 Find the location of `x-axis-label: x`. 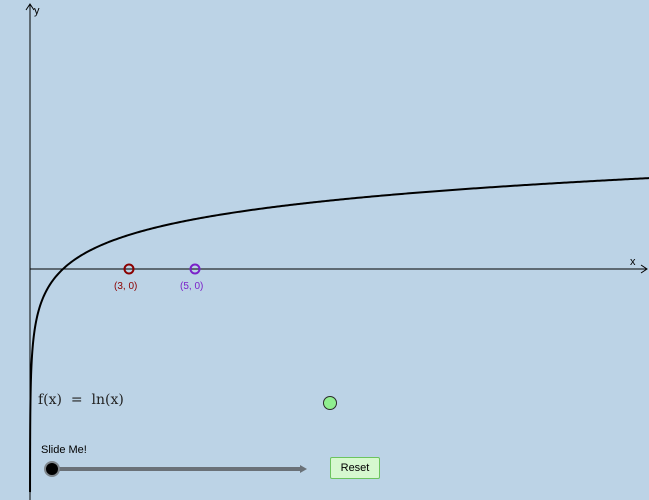

x-axis-label: x is located at coordinates (633, 262).